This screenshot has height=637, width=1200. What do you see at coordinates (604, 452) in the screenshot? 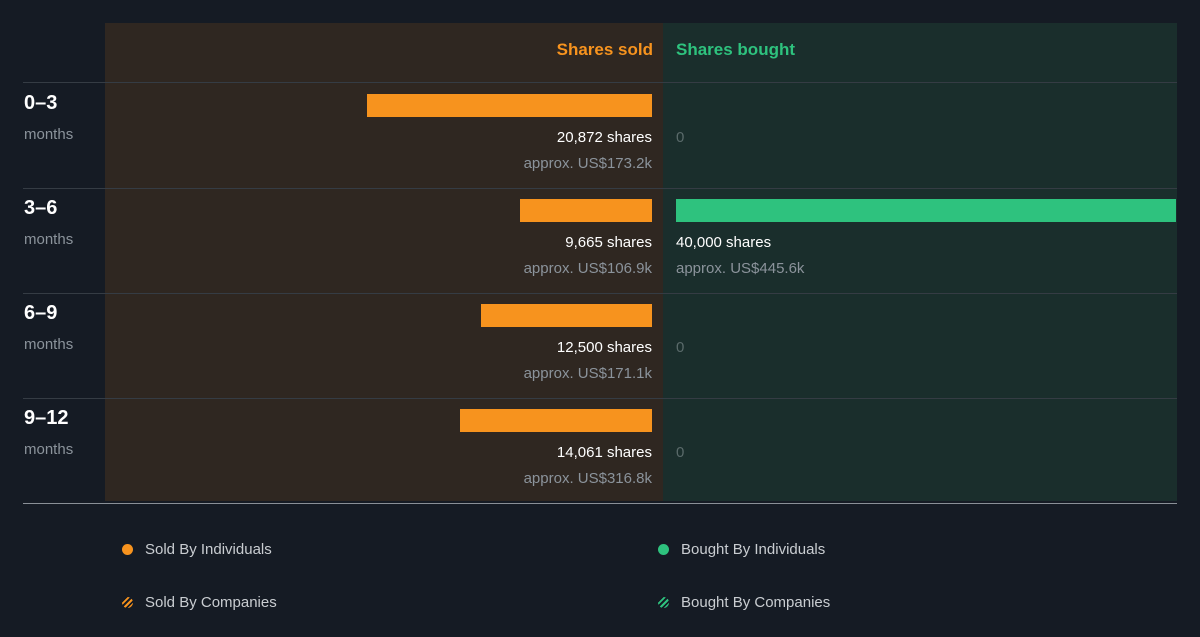
I see `sold-shares-label: 14,061 shares` at bounding box center [604, 452].